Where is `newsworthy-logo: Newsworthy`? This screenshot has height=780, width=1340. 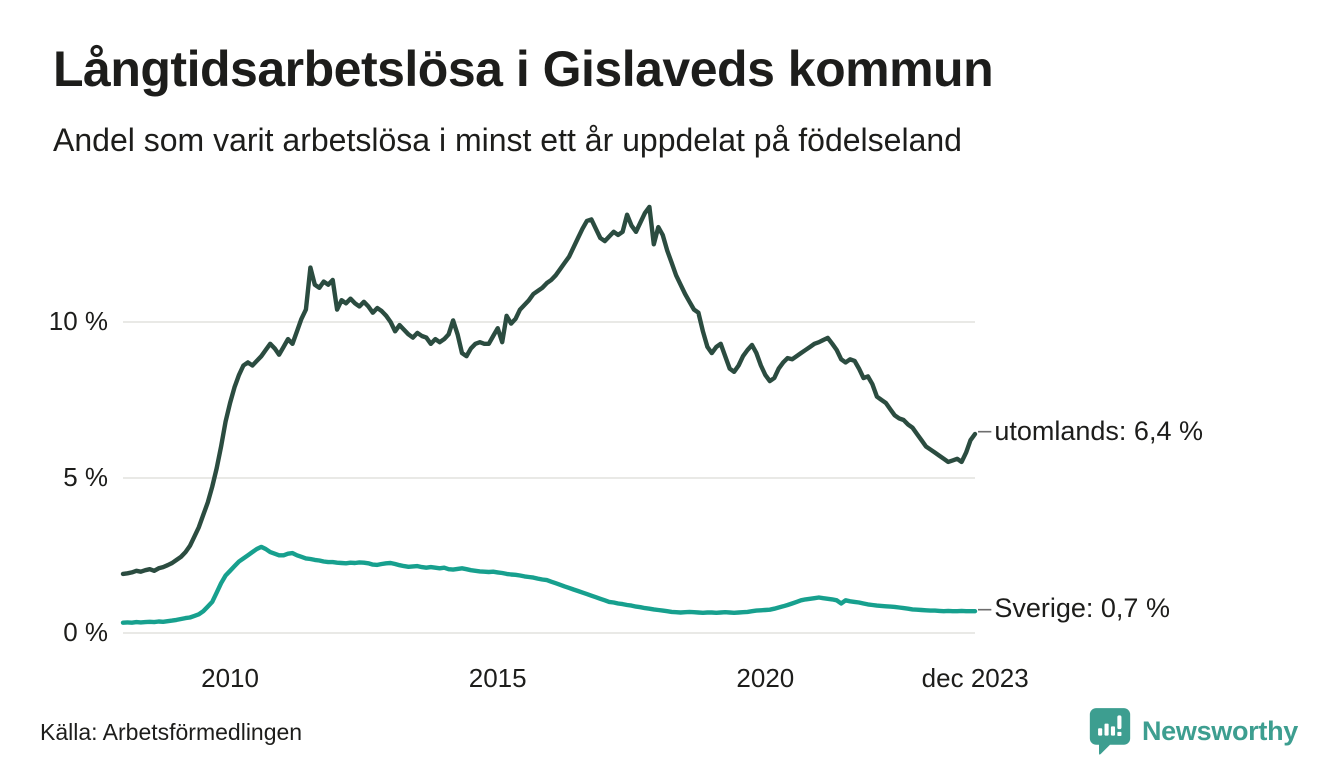 newsworthy-logo: Newsworthy is located at coordinates (1193, 731).